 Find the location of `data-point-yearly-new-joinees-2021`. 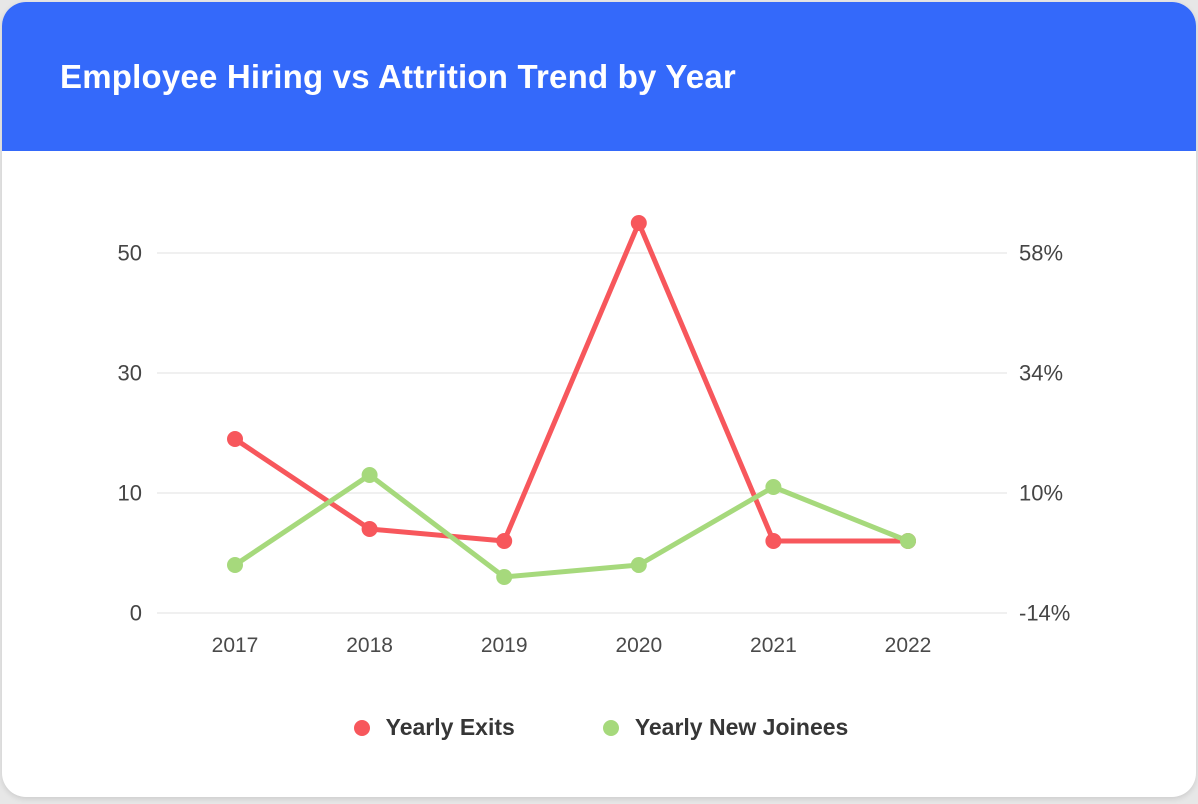

data-point-yearly-new-joinees-2021 is located at coordinates (773, 487).